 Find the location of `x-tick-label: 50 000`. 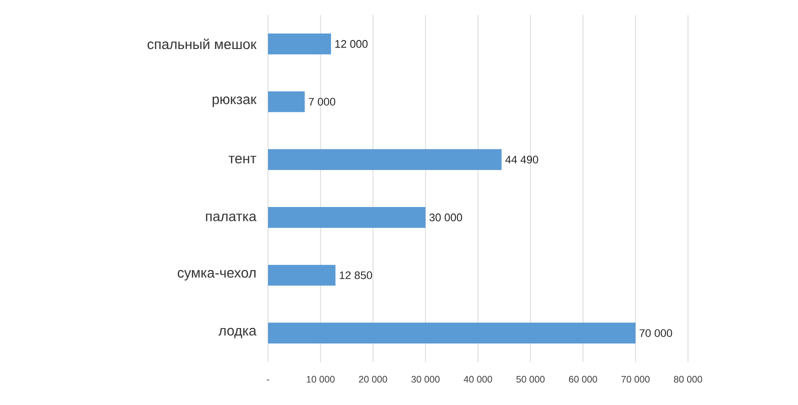

x-tick-label: 50 000 is located at coordinates (530, 379).